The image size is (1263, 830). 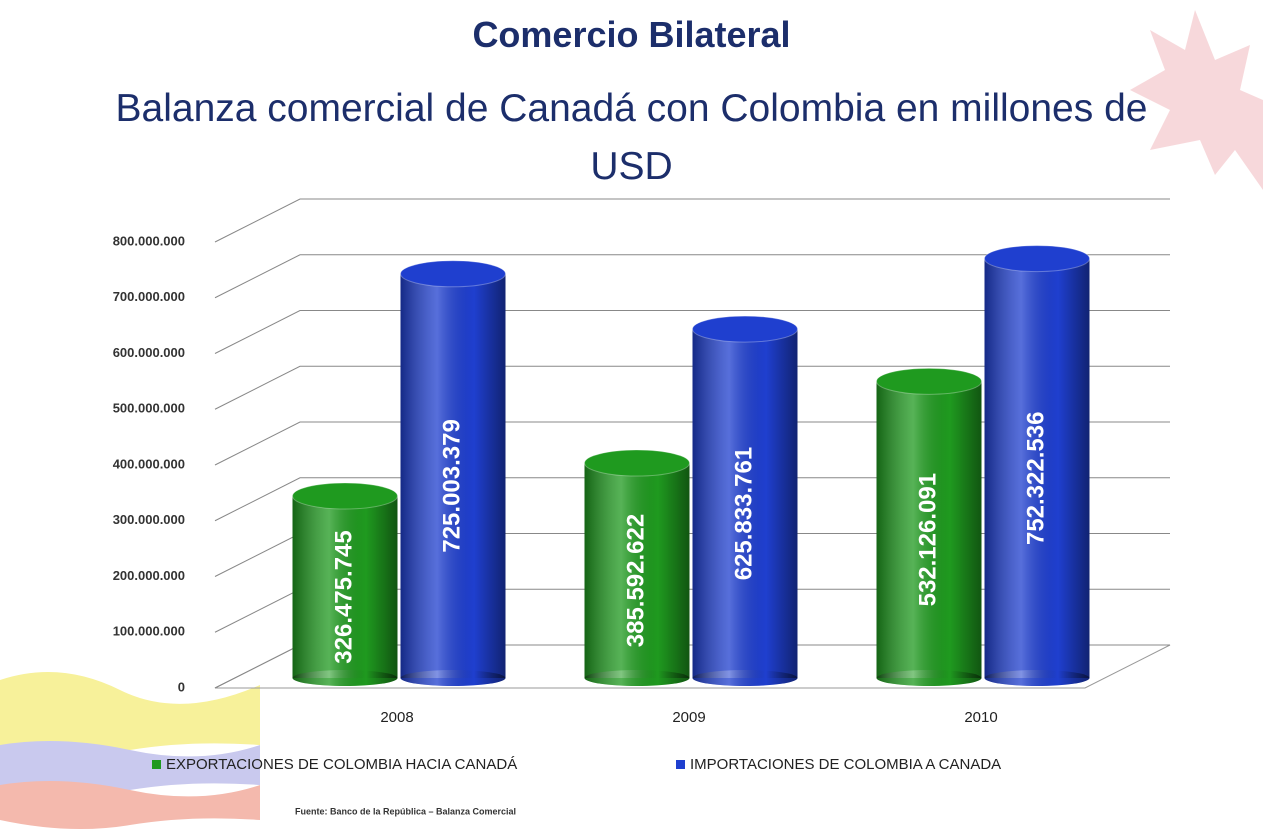 I want to click on flag-yellow, so click(x=130, y=713).